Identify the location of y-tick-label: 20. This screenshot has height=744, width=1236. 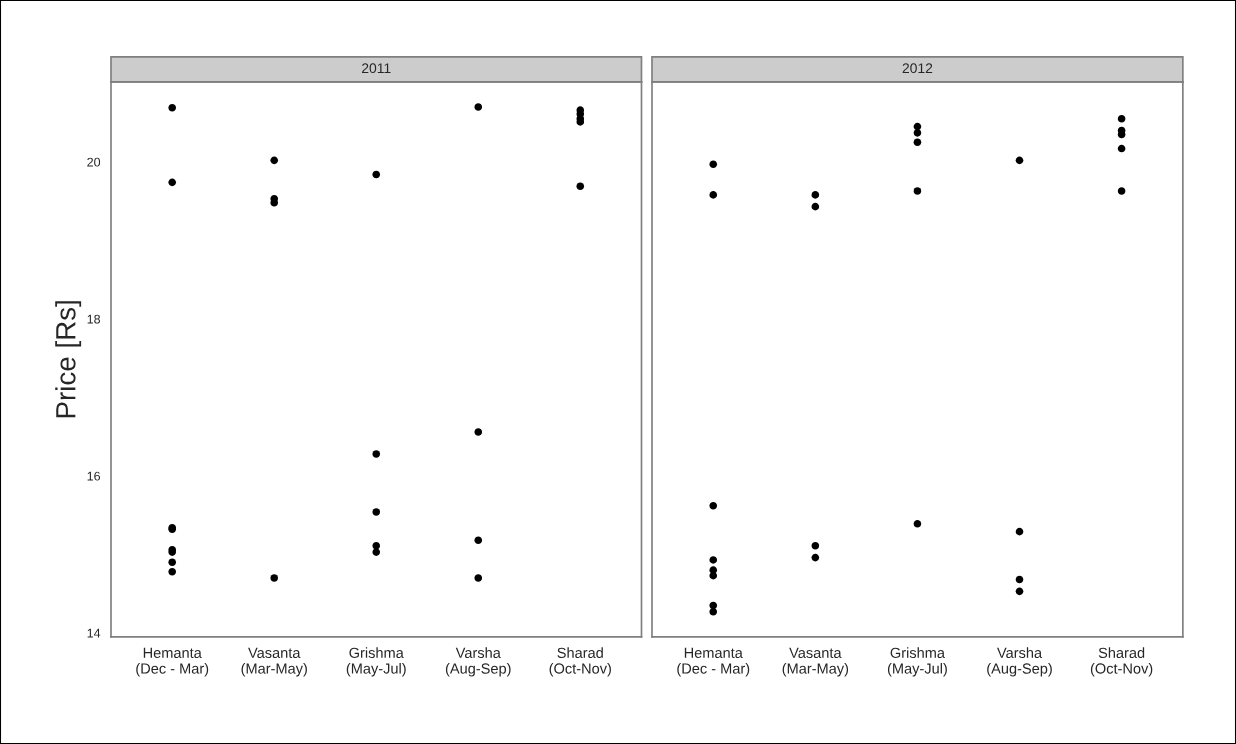
(94, 162).